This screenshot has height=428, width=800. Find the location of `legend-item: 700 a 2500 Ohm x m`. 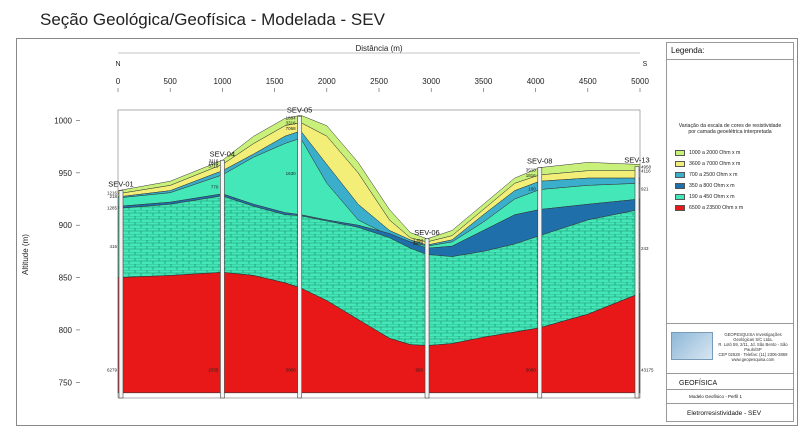

legend-item: 700 a 2500 Ohm x m is located at coordinates (706, 175).